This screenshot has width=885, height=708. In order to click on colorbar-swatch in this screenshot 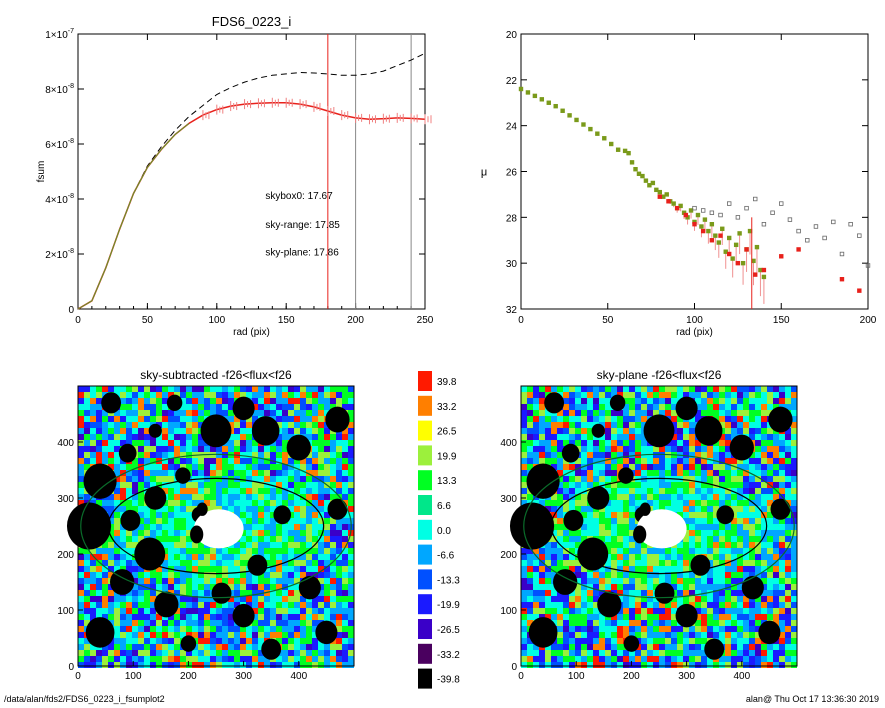, I will do `click(425, 505)`.